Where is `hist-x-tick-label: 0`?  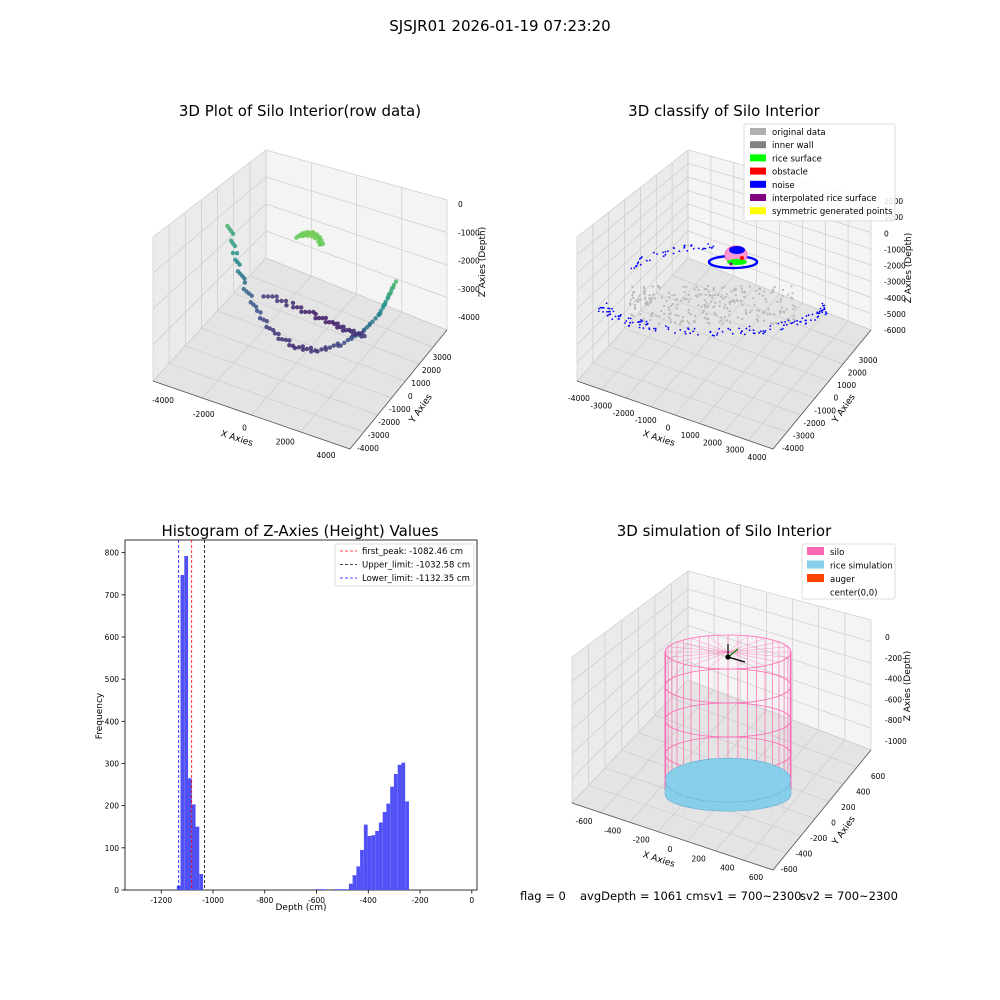
hist-x-tick-label: 0 is located at coordinates (471, 900).